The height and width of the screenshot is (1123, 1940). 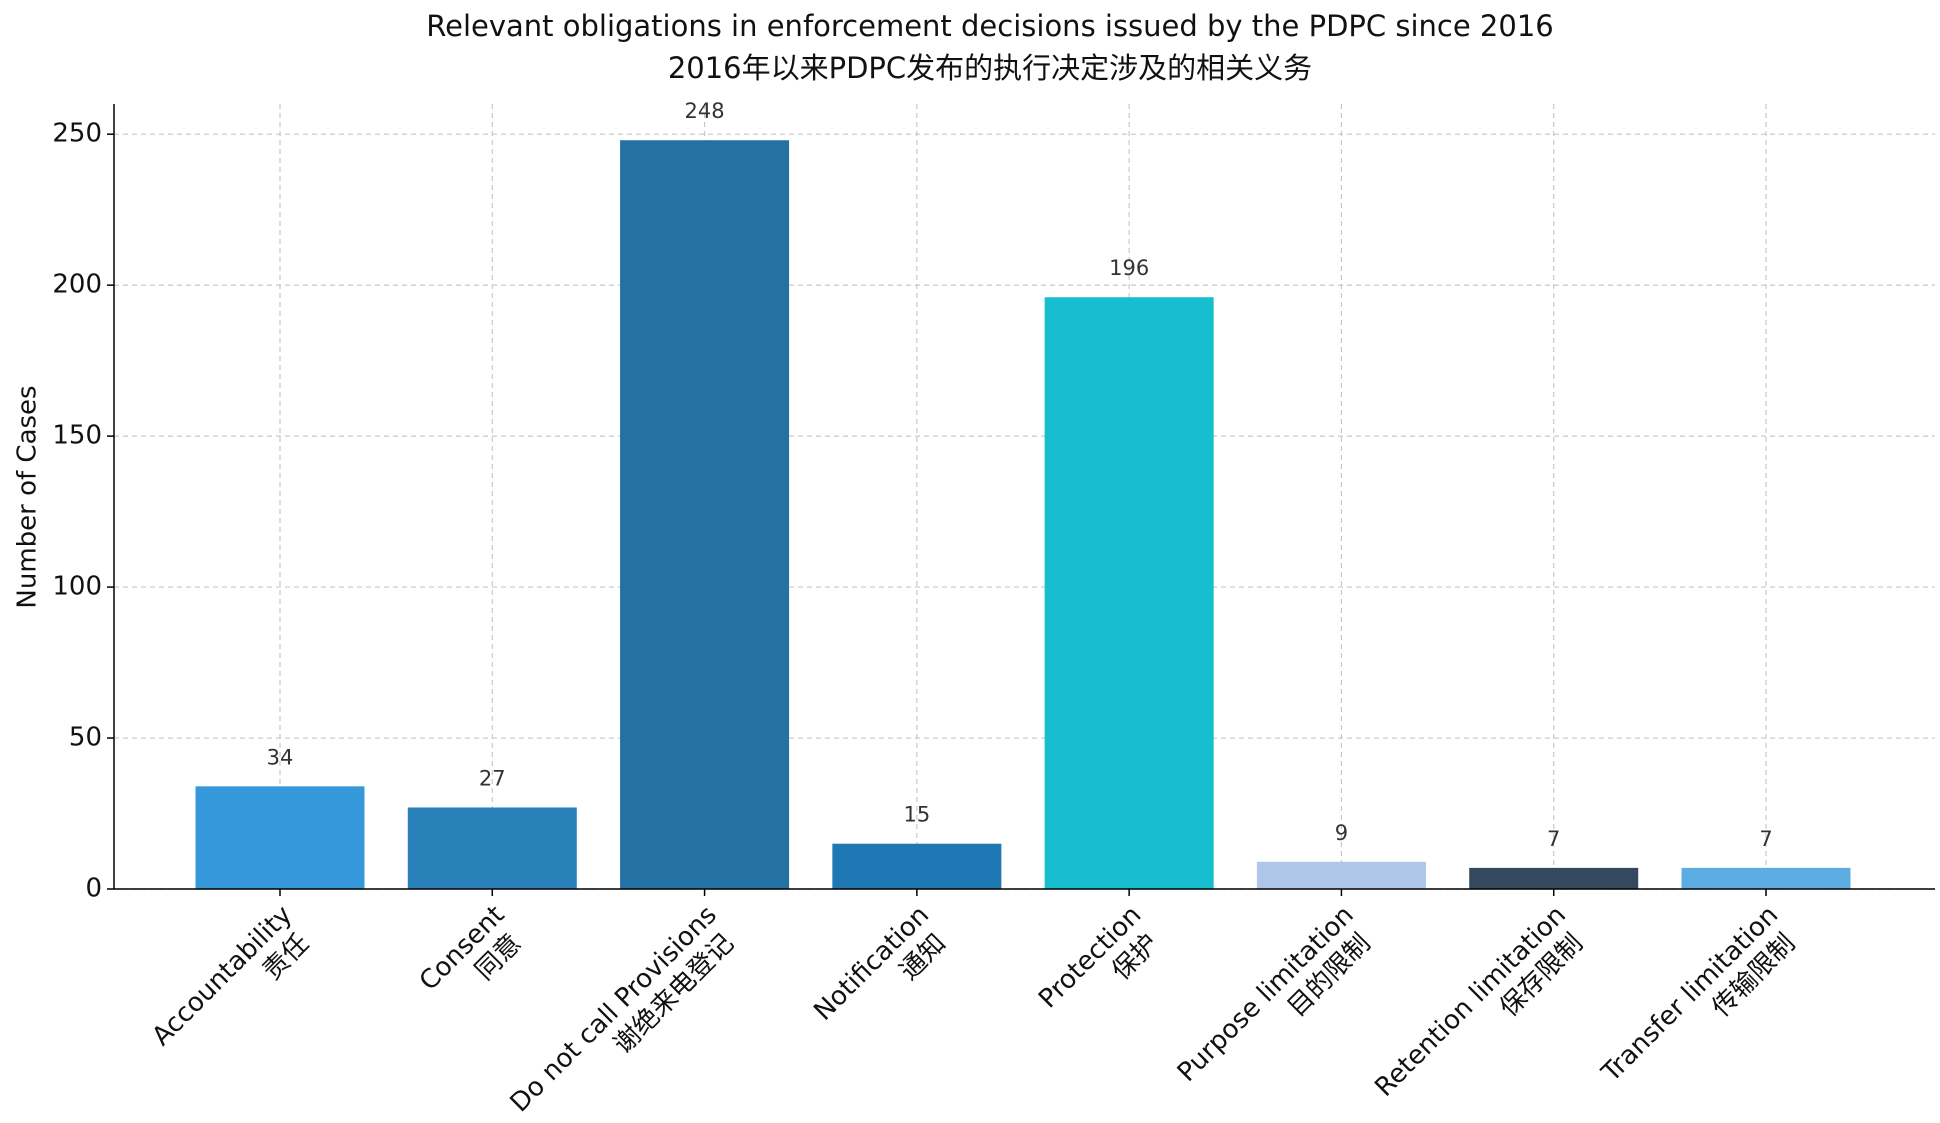 What do you see at coordinates (1470, 1001) in the screenshot?
I see `x-tick-label: Retention limitation` at bounding box center [1470, 1001].